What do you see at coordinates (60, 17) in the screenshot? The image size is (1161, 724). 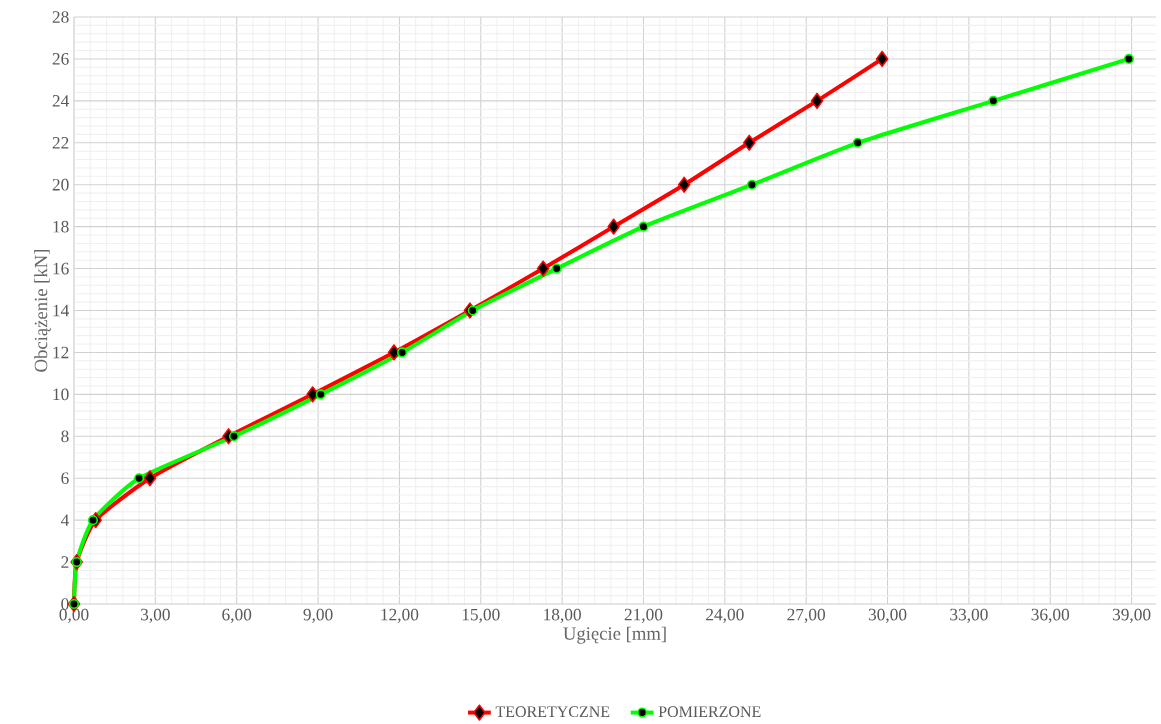 I see `y-tick-label: 28` at bounding box center [60, 17].